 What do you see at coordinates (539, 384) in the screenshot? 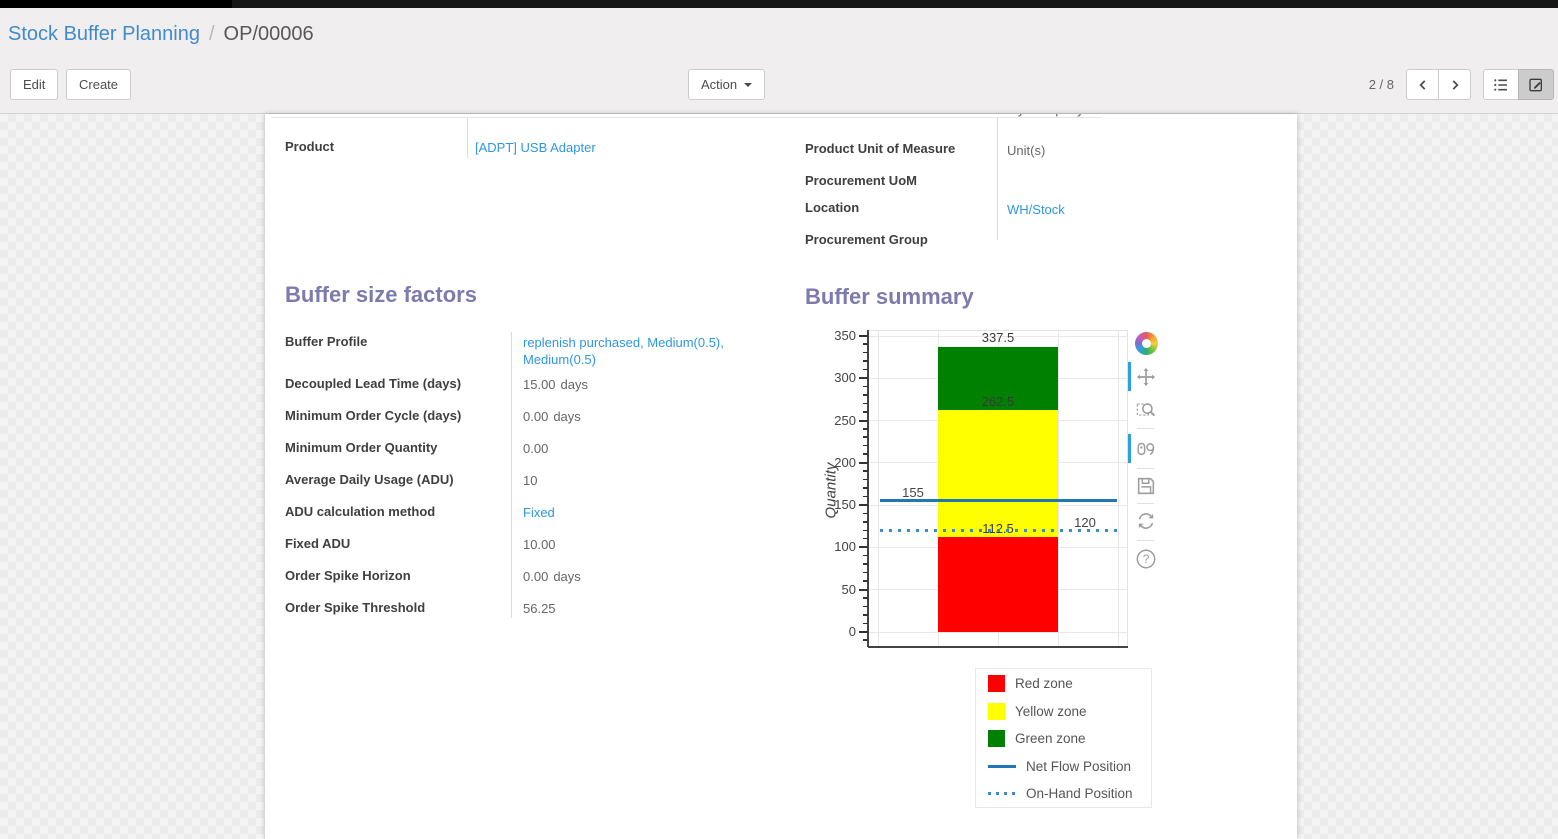
I see `dlt-value: 15.00` at bounding box center [539, 384].